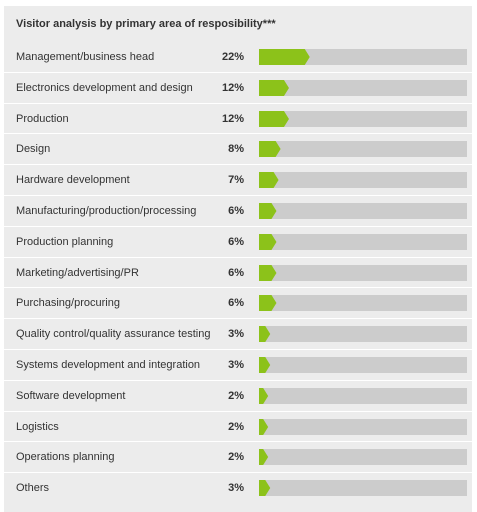 Image resolution: width=477 pixels, height=512 pixels. What do you see at coordinates (104, 87) in the screenshot?
I see `category-label: Electronics development and design` at bounding box center [104, 87].